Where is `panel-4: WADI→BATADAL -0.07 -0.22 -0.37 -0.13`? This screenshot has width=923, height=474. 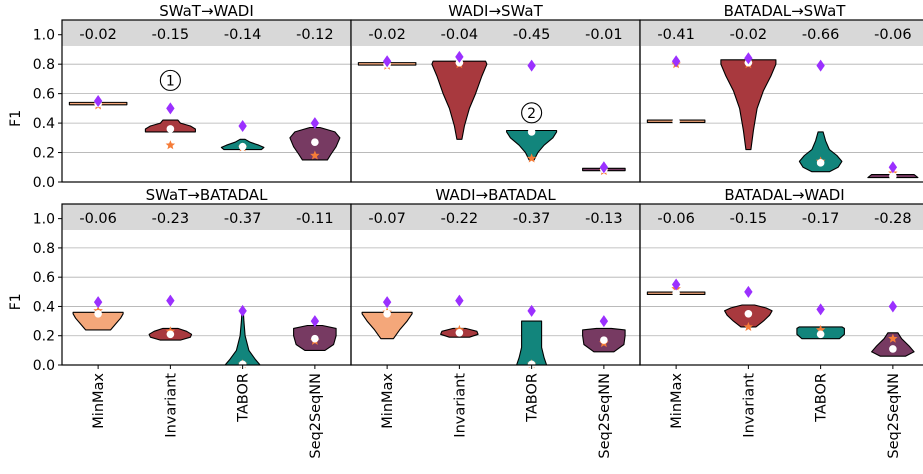 panel-4: WADI→BATADAL -0.07 -0.22 -0.37 -0.13 is located at coordinates (495, 277).